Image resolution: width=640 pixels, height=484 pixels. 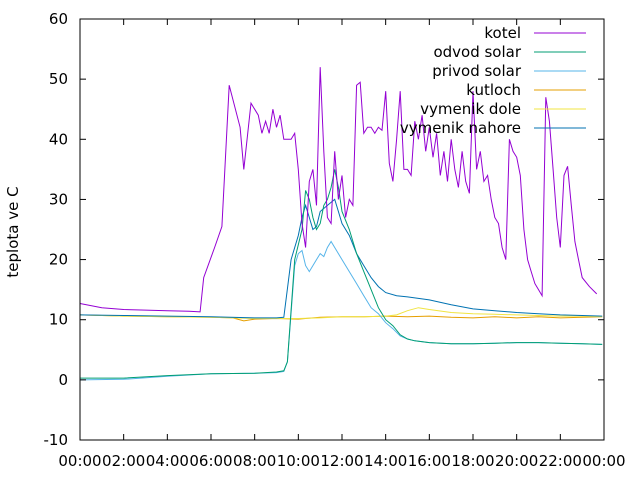 What do you see at coordinates (470, 109) in the screenshot?
I see `legend-label: vymenik dole` at bounding box center [470, 109].